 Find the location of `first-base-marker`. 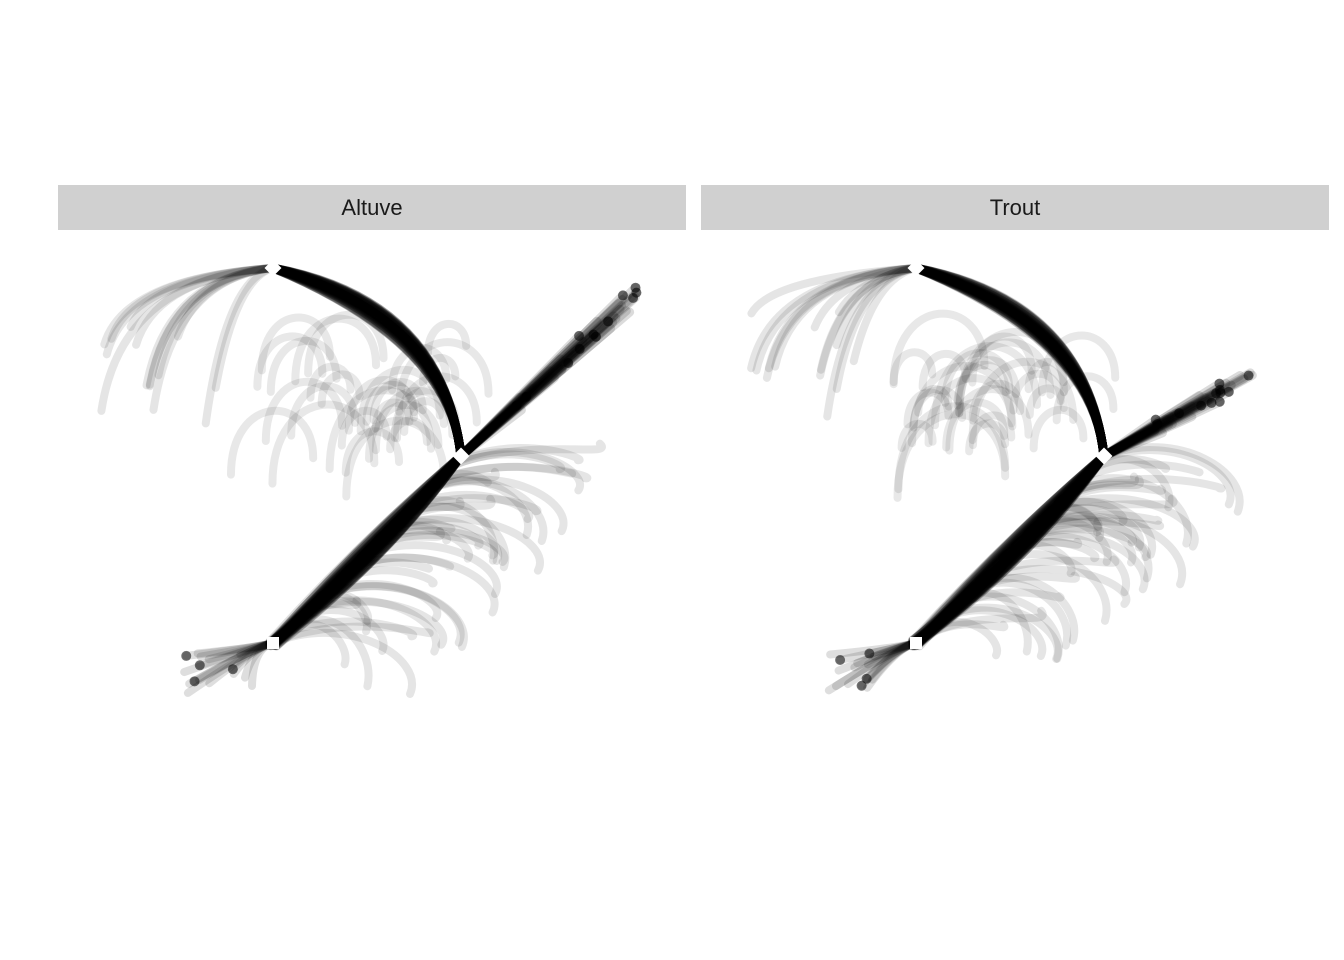

first-base-marker is located at coordinates (461, 456).